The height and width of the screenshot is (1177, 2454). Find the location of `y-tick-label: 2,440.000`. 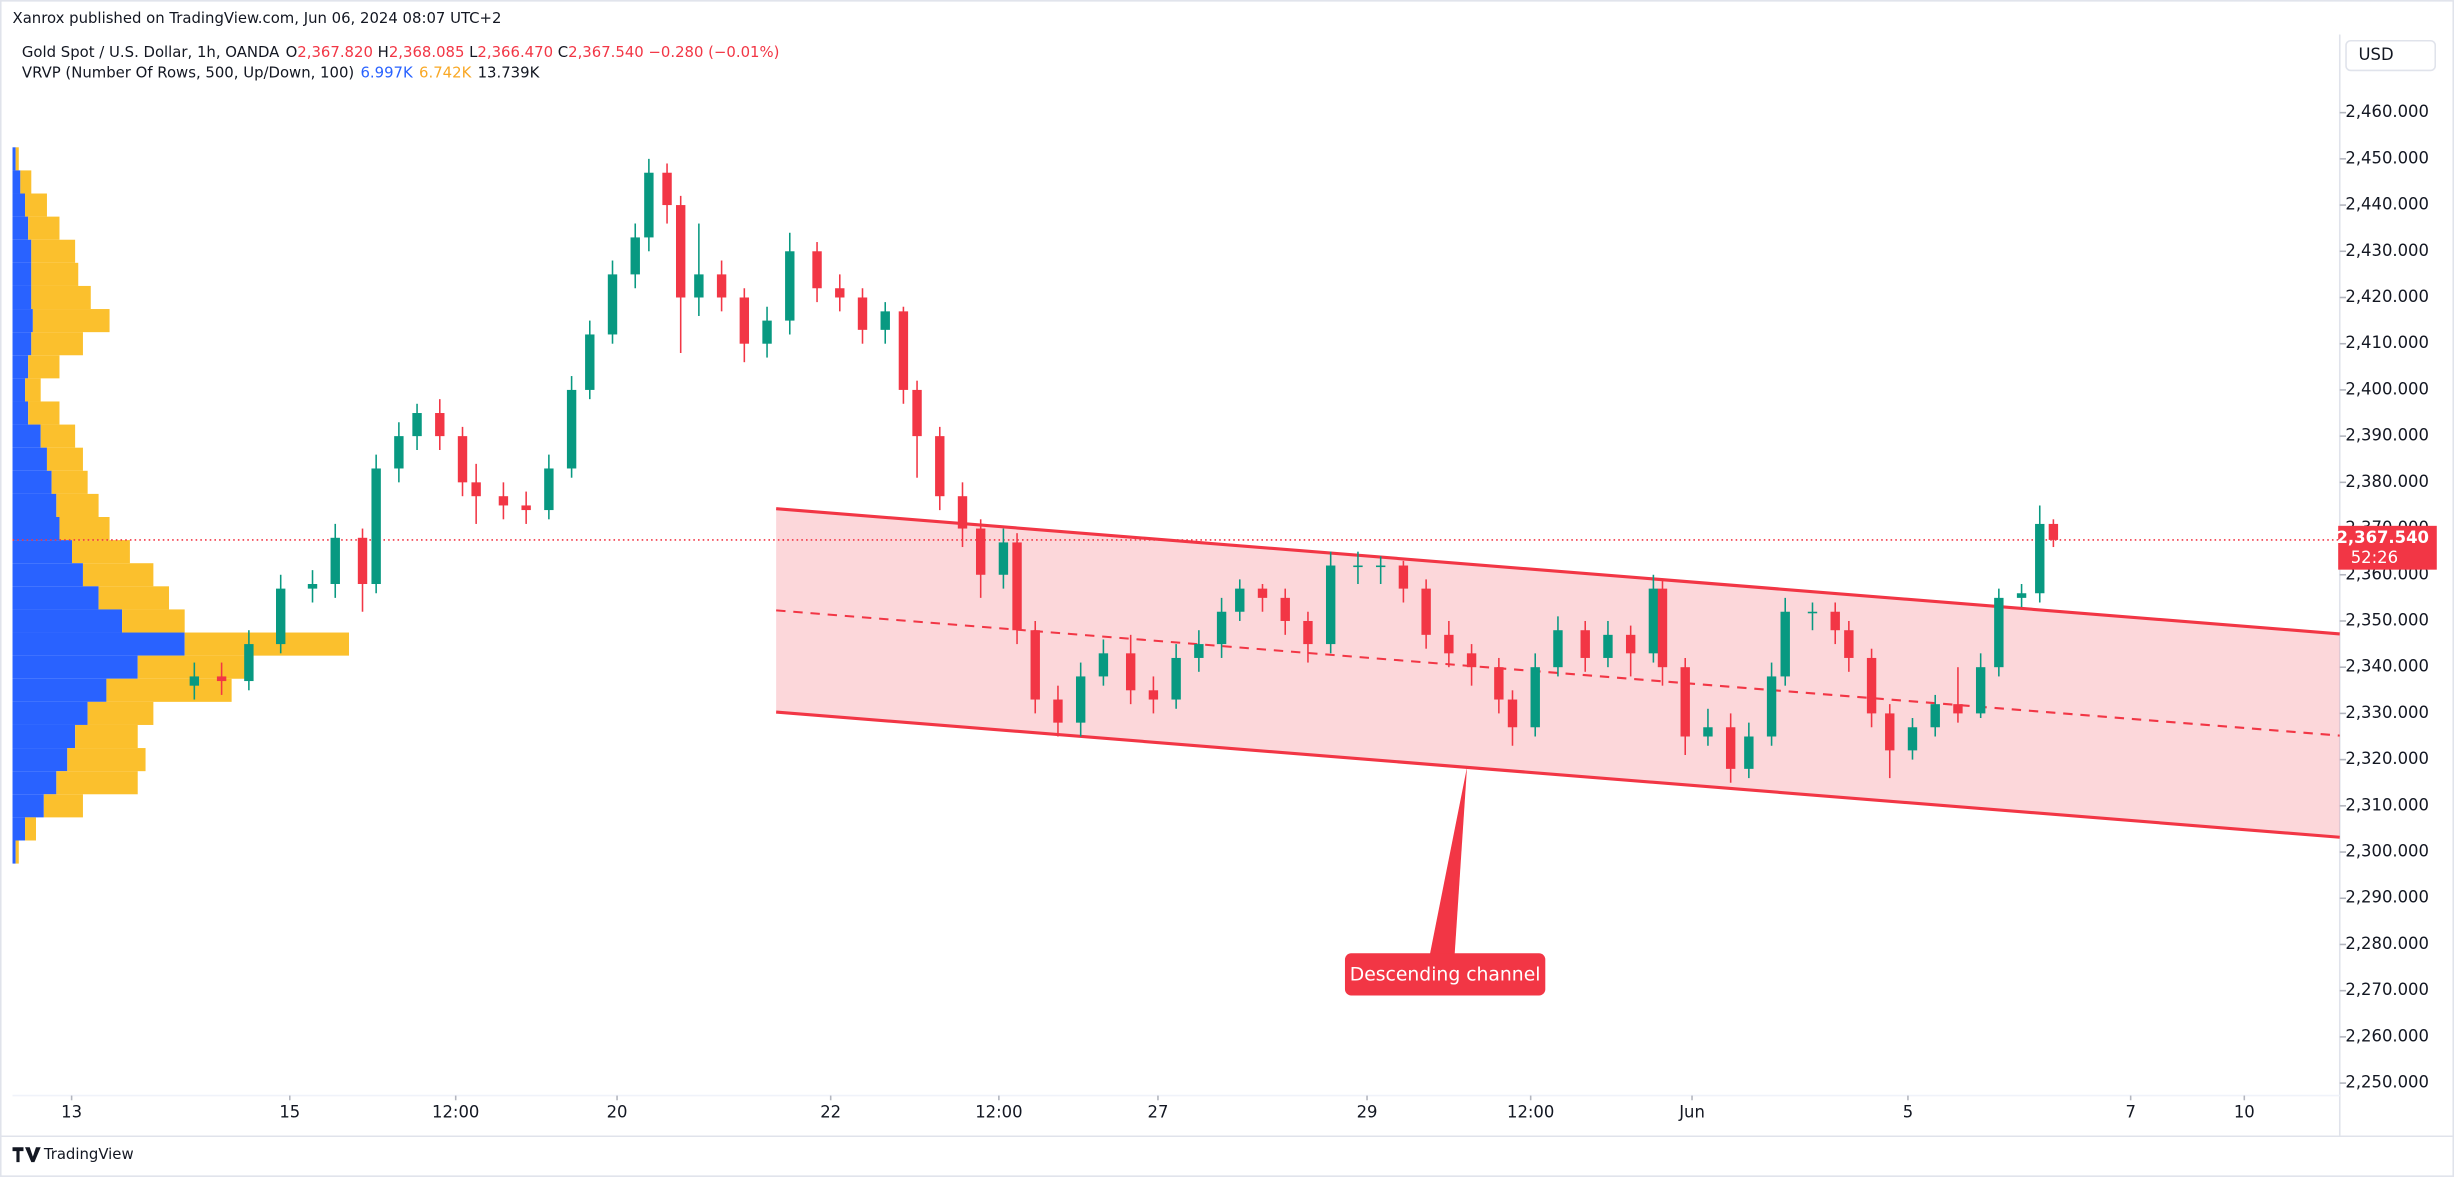

y-tick-label: 2,440.000 is located at coordinates (2387, 204).